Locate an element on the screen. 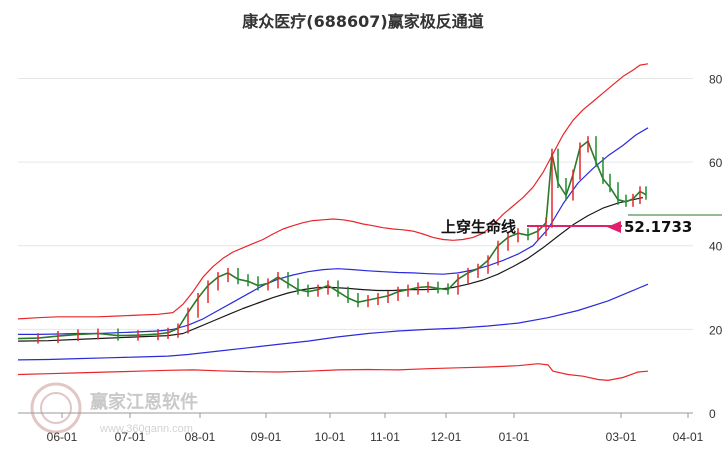 The width and height of the screenshot is (726, 450). x-tick-label: 07-01 is located at coordinates (130, 437).